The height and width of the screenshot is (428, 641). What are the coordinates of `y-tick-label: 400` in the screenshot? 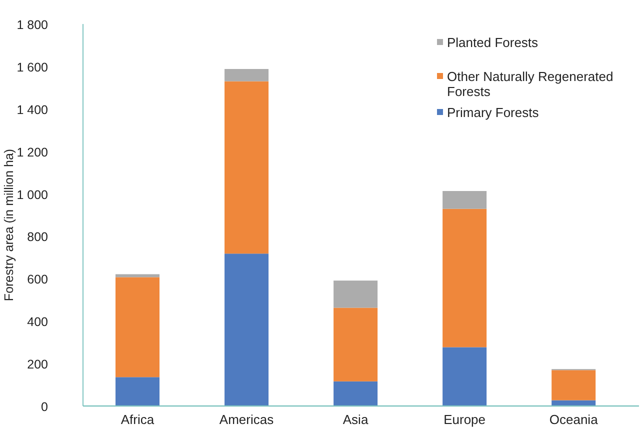 It's located at (37, 322).